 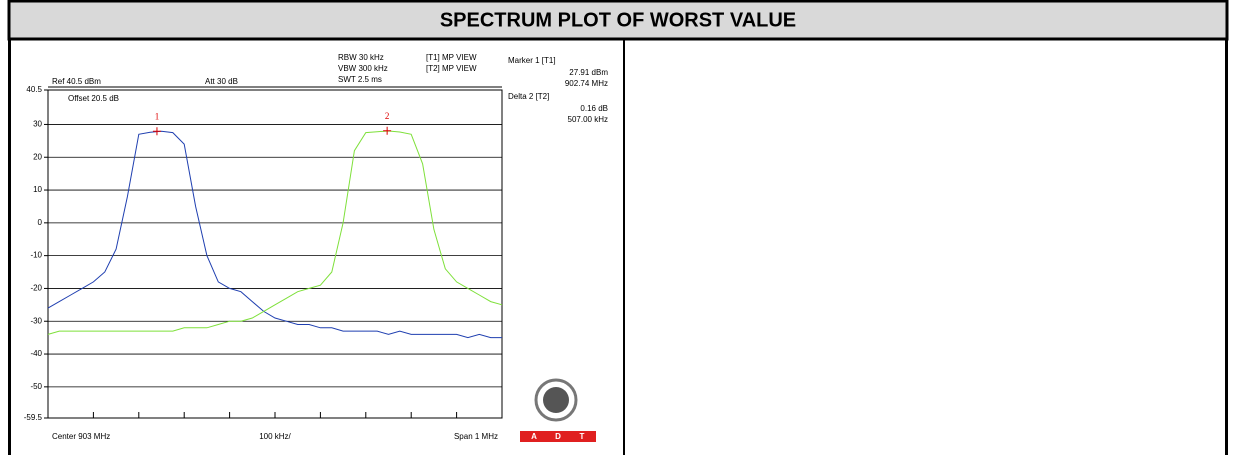 I want to click on setting: Ref 40.5 dBm, so click(x=76, y=81).